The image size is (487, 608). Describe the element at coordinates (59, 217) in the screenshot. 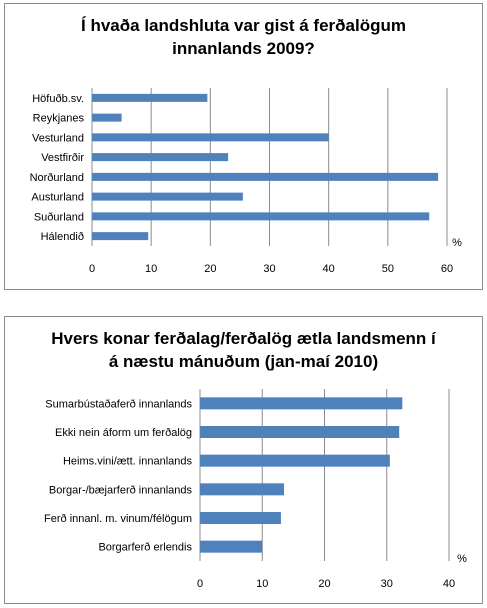

I see `category-label: Suðurland` at that location.